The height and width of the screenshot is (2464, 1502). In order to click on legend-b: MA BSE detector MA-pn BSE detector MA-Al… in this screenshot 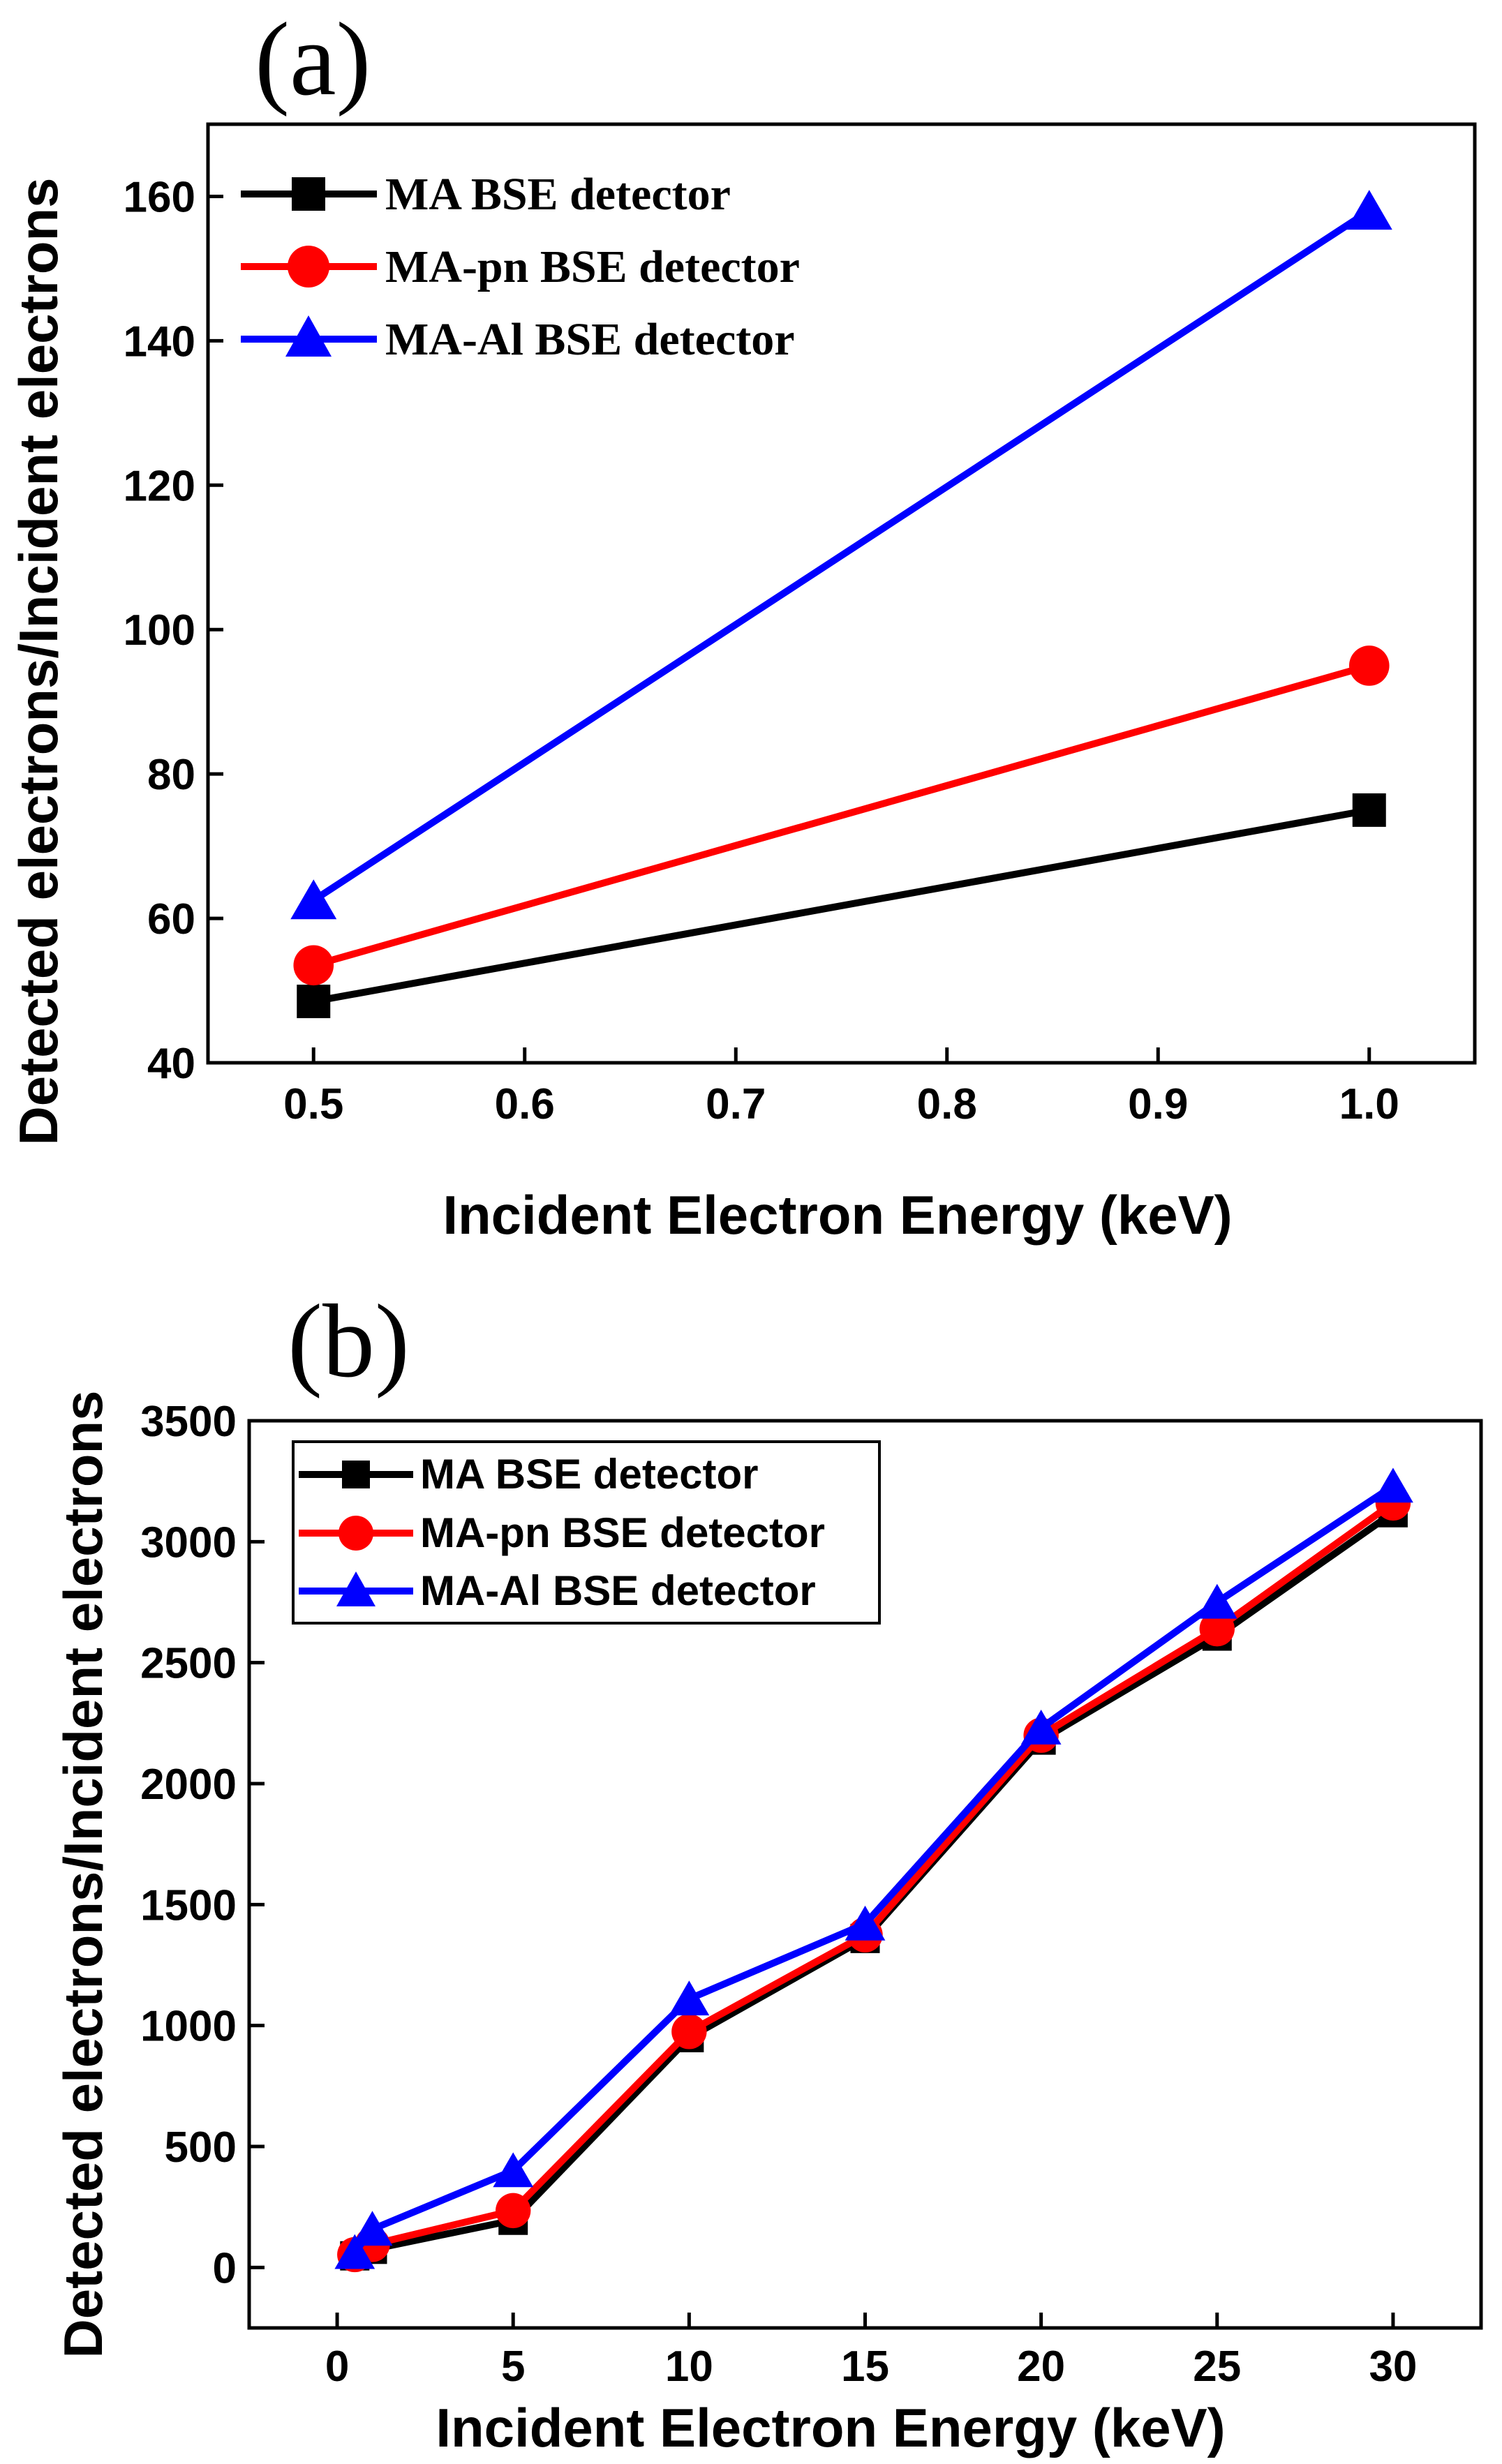, I will do `click(587, 1532)`.